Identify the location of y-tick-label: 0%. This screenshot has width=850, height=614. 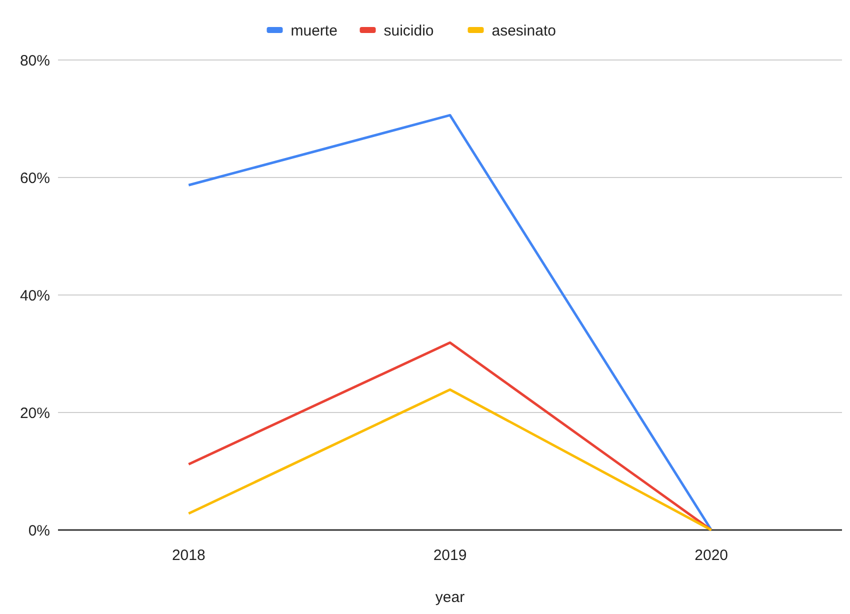
(39, 531).